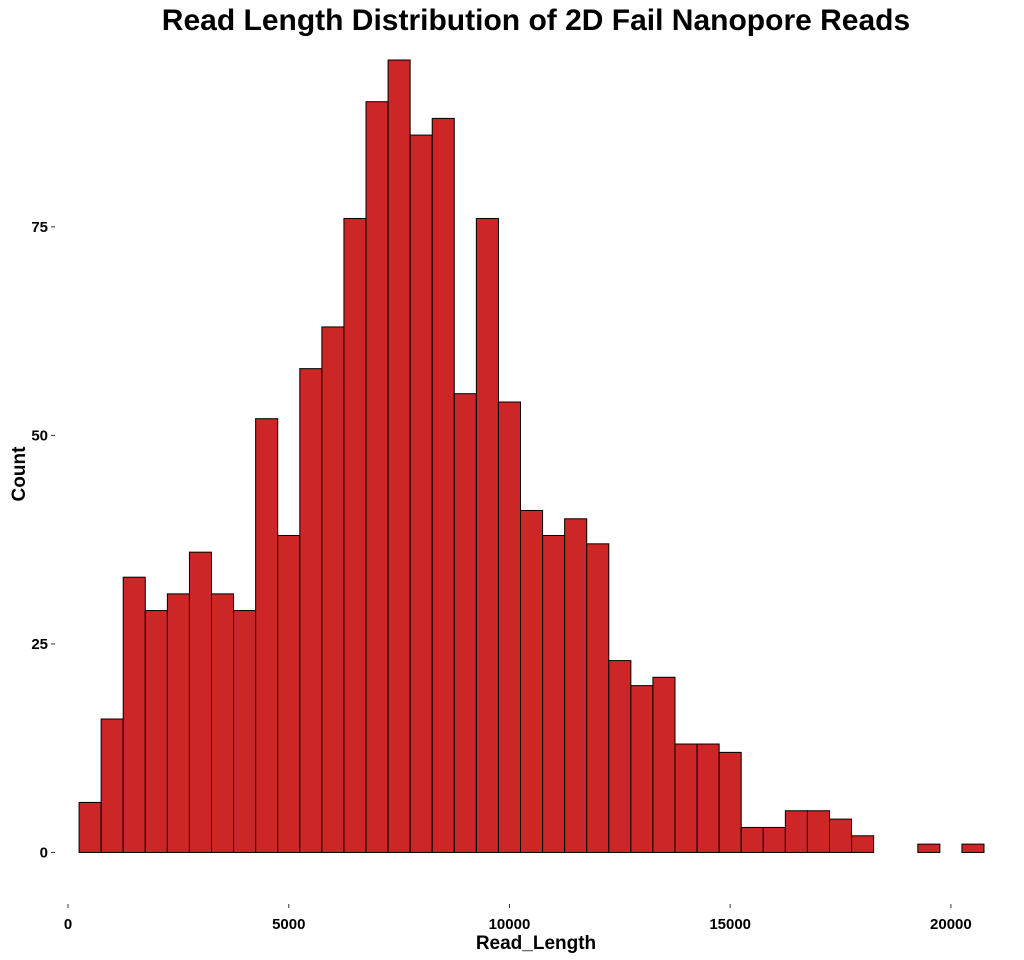 The width and height of the screenshot is (1024, 960). I want to click on y-tick-label: 0, so click(44, 852).